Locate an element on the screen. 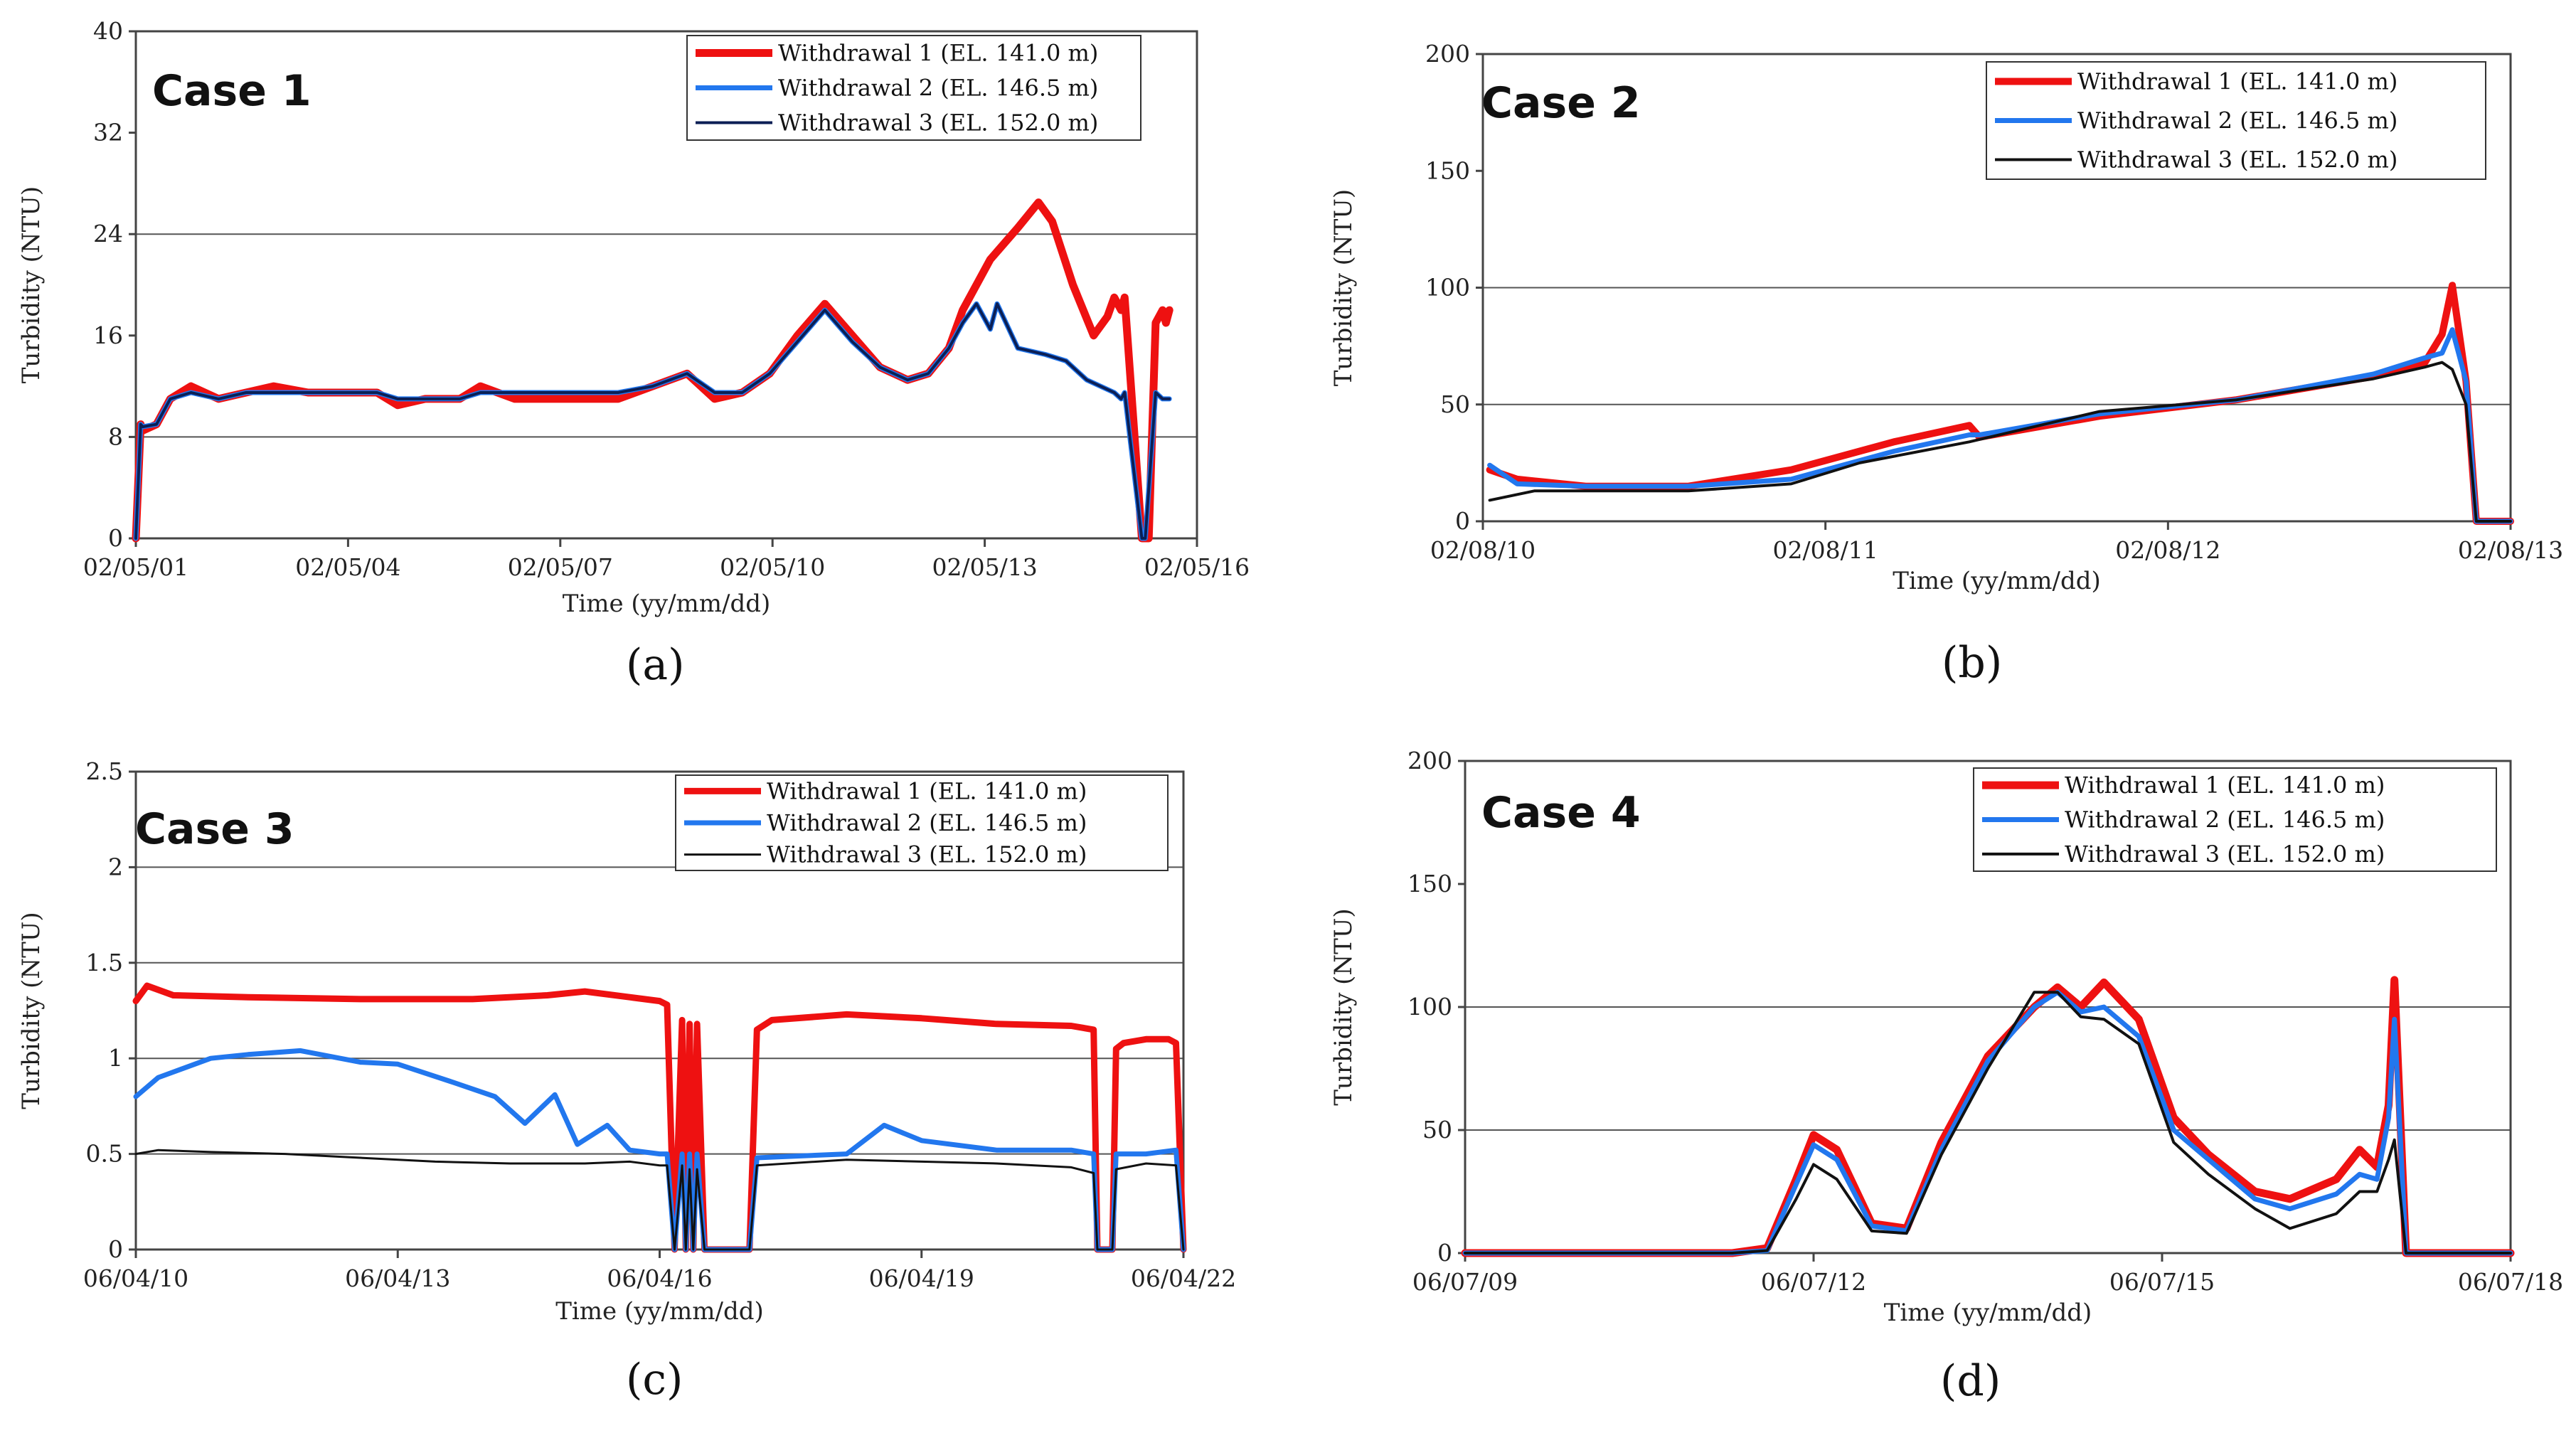 This screenshot has height=1433, width=2576. y-tick-label: 40 is located at coordinates (108, 31).